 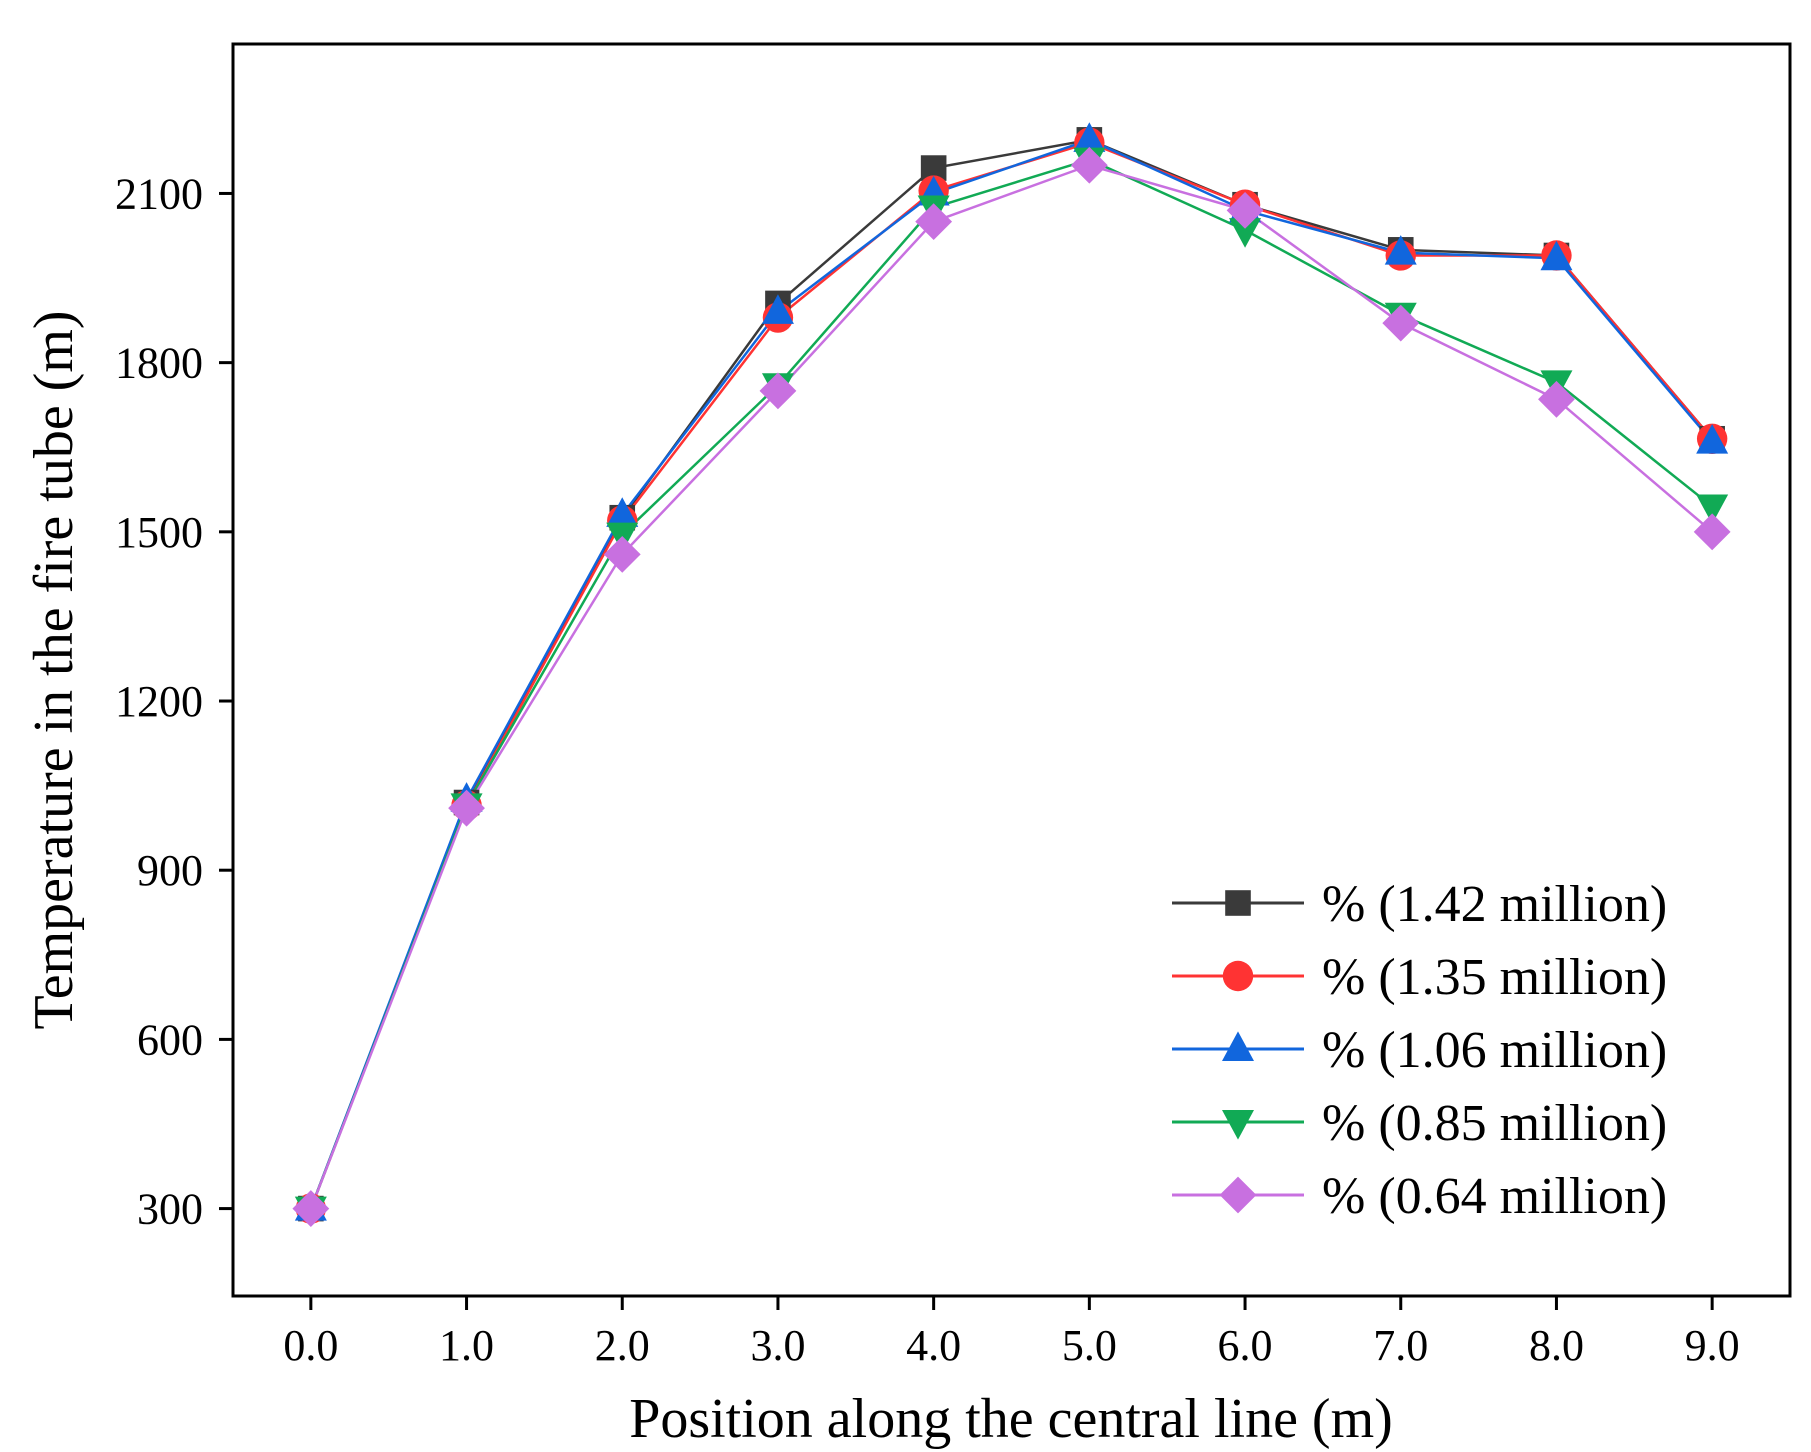 I want to click on y-tick-label: 1800, so click(x=159, y=363).